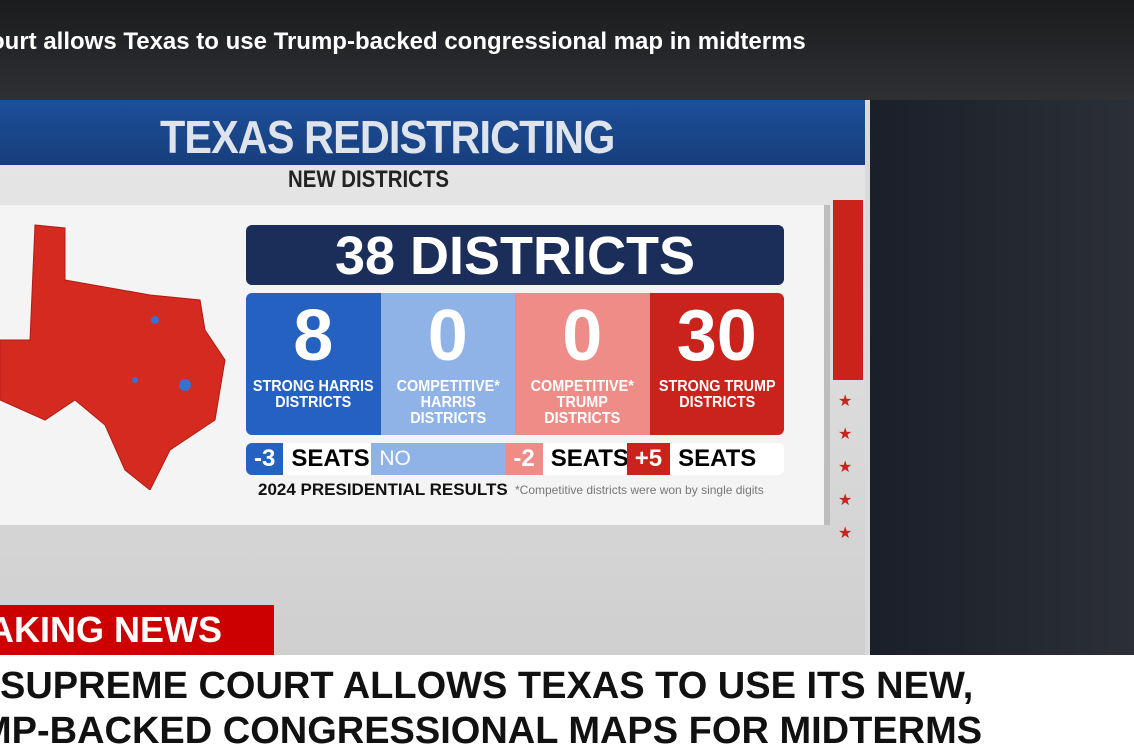 This screenshot has width=1134, height=756. I want to click on stars-decoration: ★ ★ ★ ★ ★, so click(845, 467).